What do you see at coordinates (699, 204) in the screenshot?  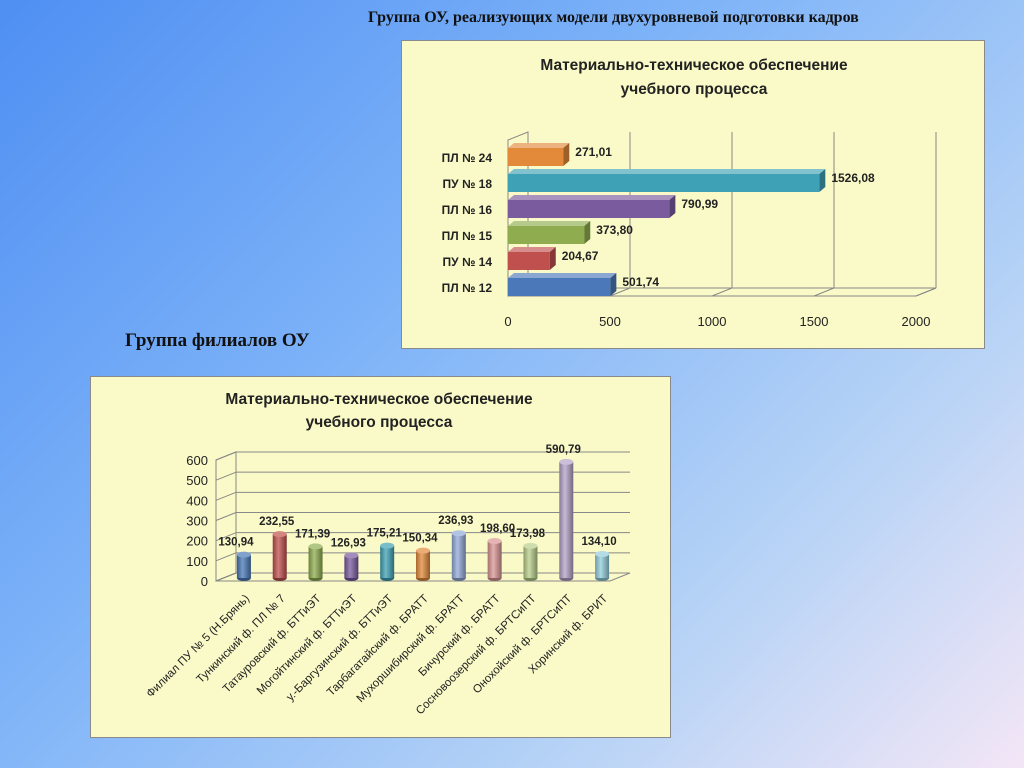 I see `chart1-value-label: 790,99` at bounding box center [699, 204].